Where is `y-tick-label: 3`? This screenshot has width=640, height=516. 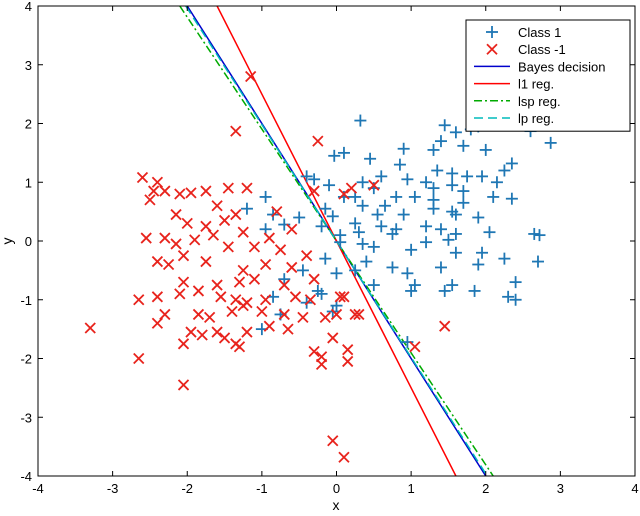
y-tick-label: 3 is located at coordinates (28, 65).